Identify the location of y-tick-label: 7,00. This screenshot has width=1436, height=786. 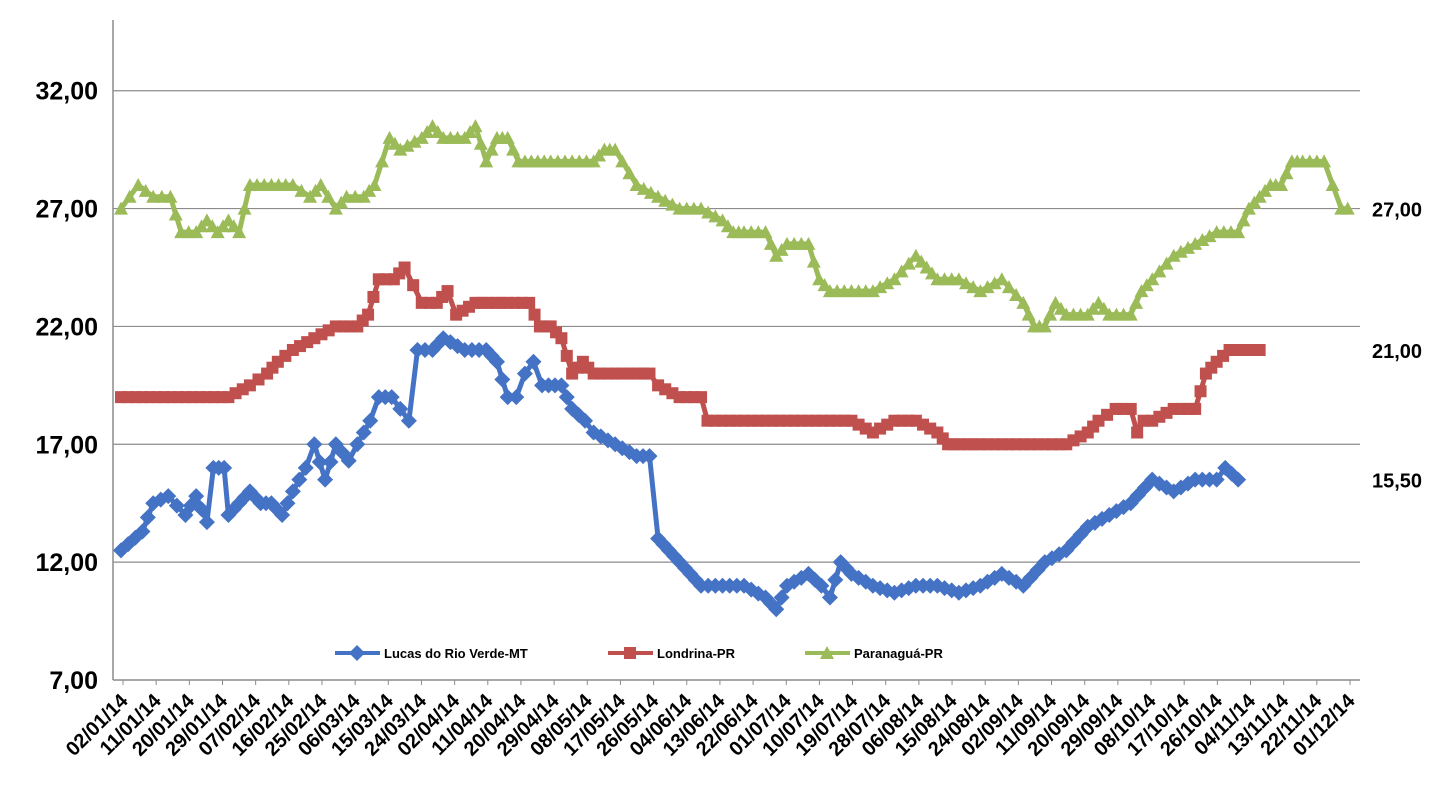
(73, 681).